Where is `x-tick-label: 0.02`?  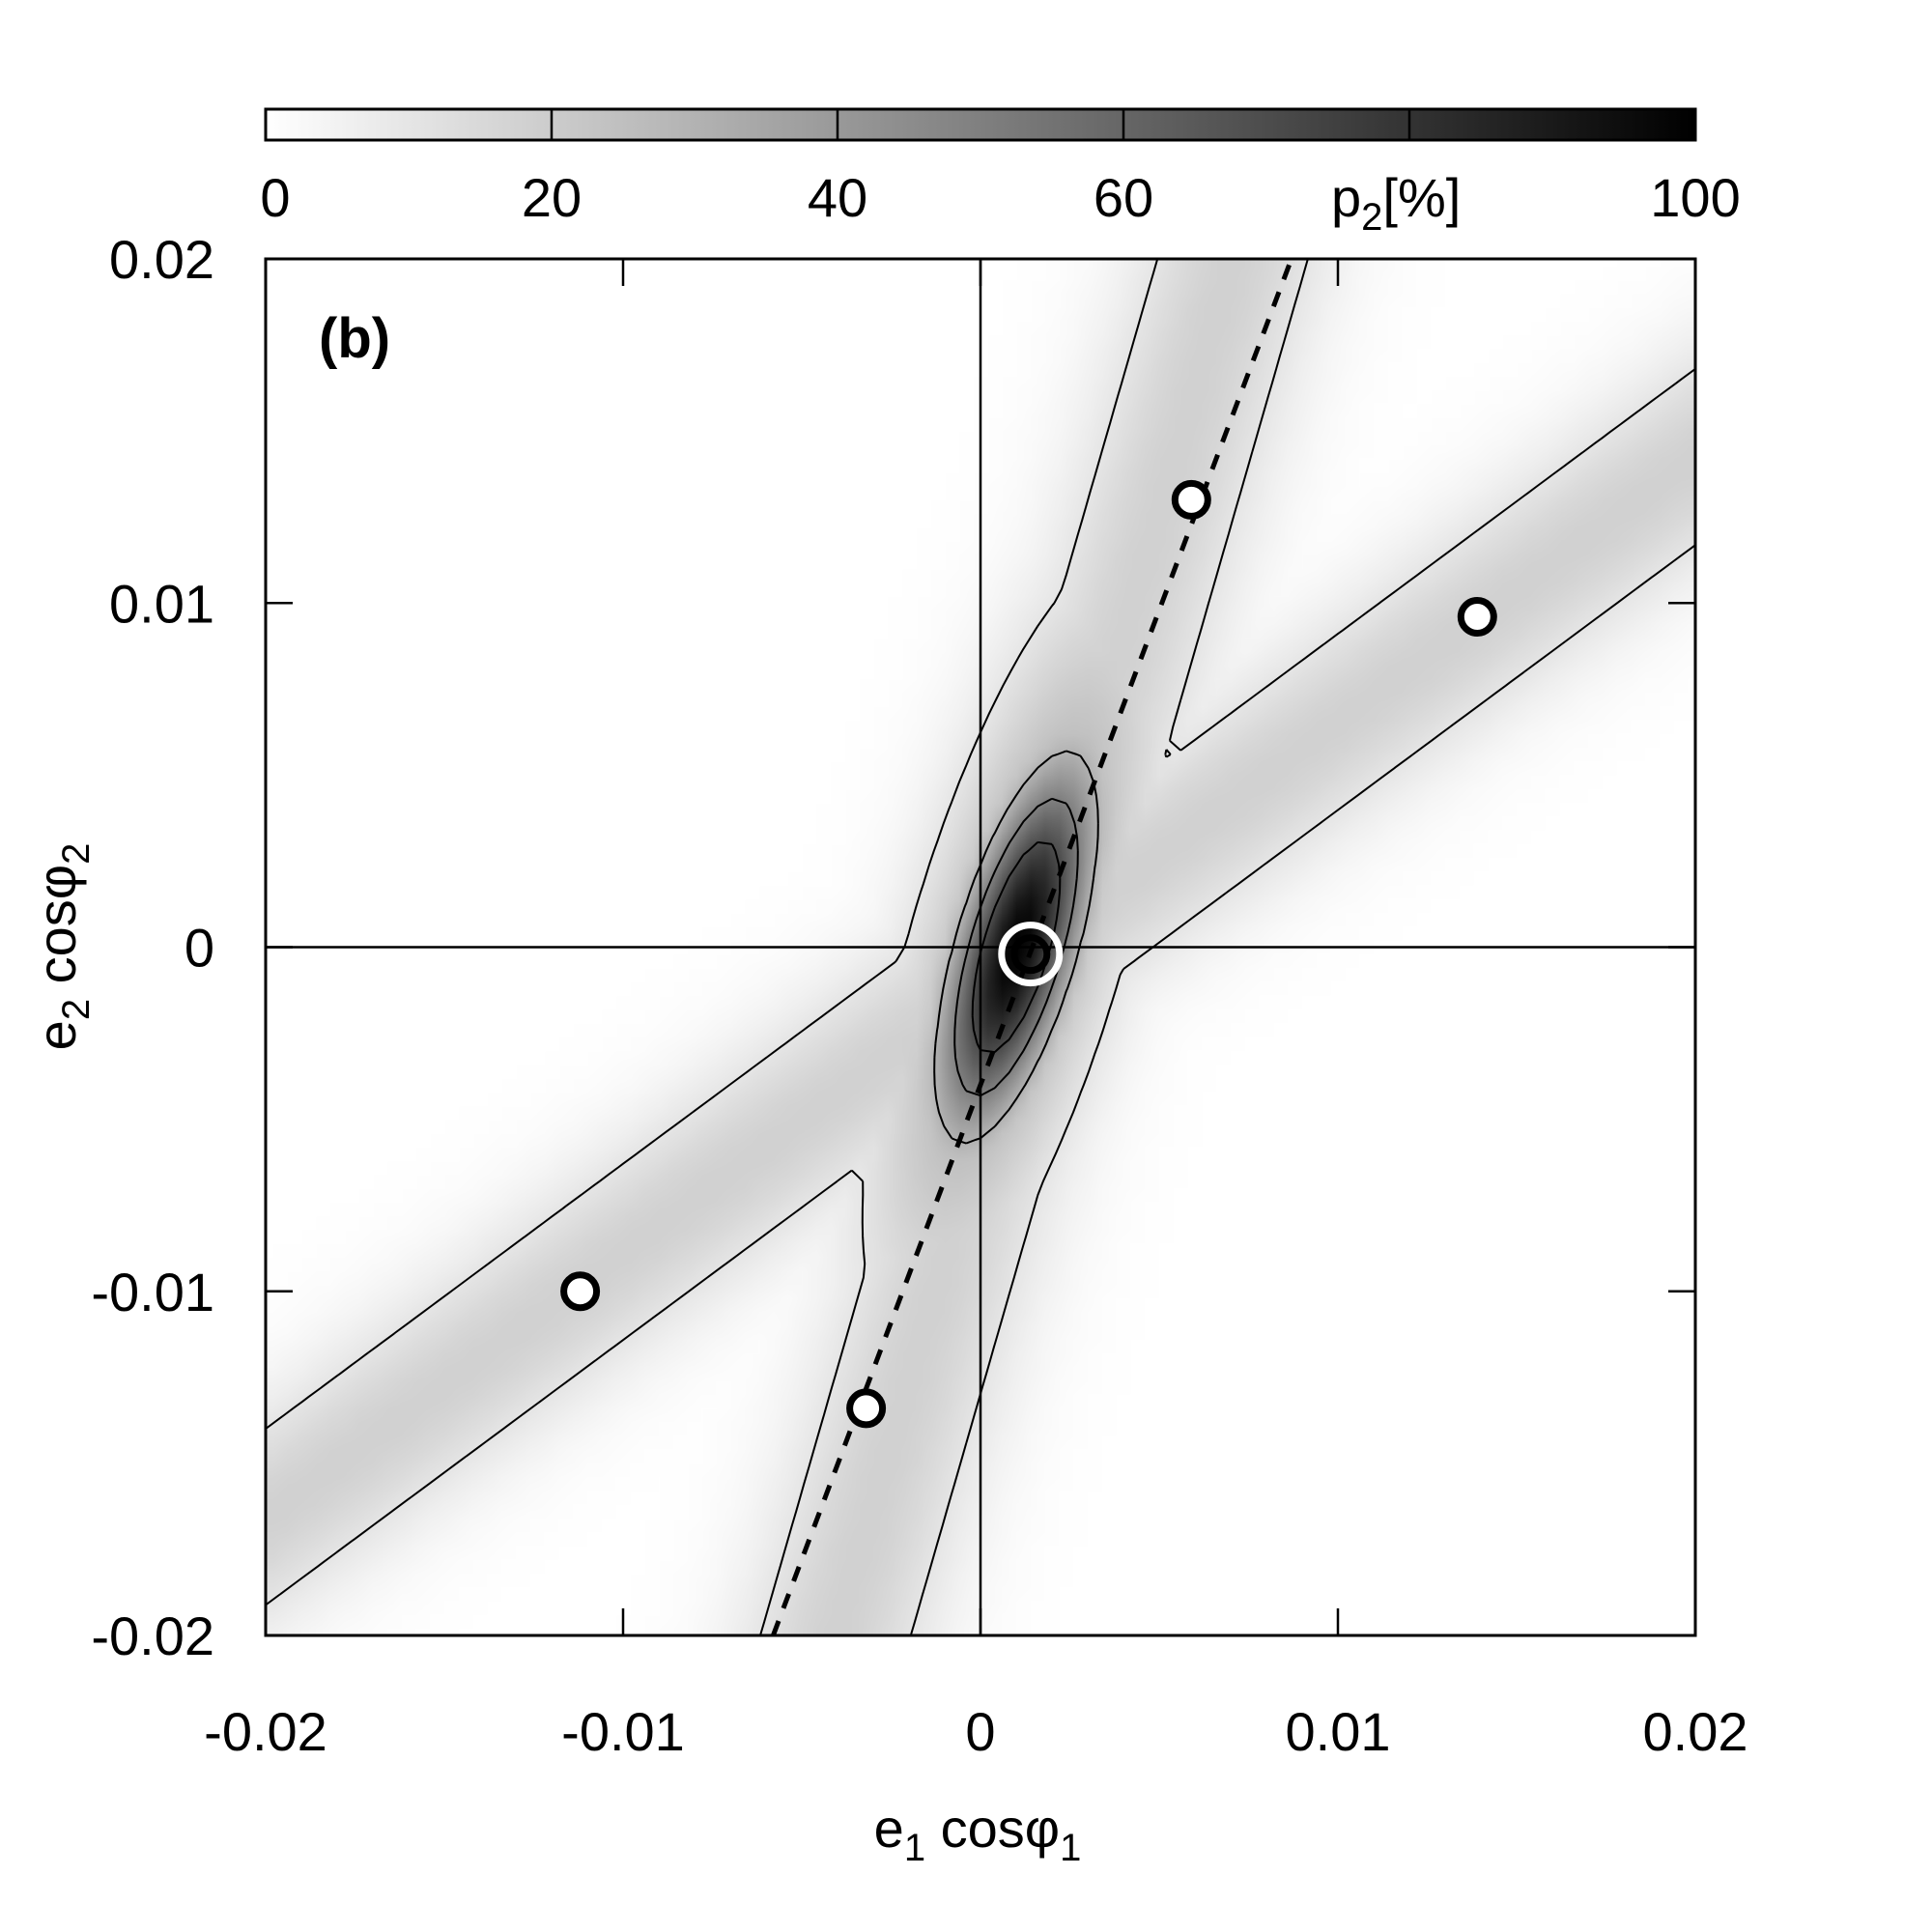 x-tick-label: 0.02 is located at coordinates (1695, 1731).